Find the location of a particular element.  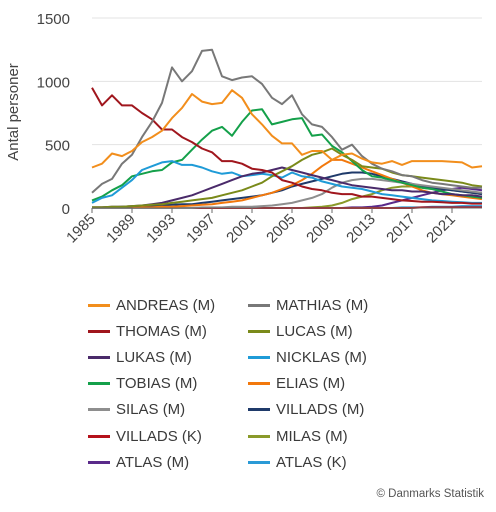

legend-label: MATHIAS (M) is located at coordinates (322, 305).